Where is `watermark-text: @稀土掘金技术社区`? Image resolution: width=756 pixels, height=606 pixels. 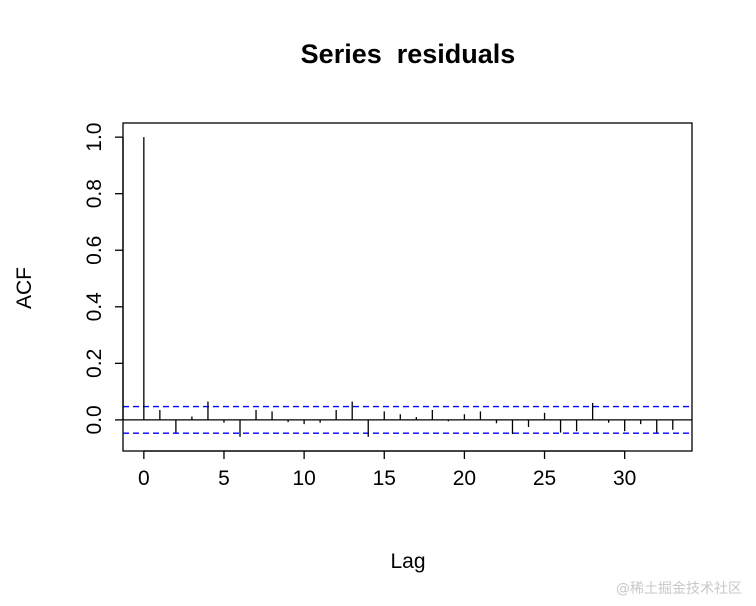
watermark-text: @稀土掘金技术社区 is located at coordinates (679, 589).